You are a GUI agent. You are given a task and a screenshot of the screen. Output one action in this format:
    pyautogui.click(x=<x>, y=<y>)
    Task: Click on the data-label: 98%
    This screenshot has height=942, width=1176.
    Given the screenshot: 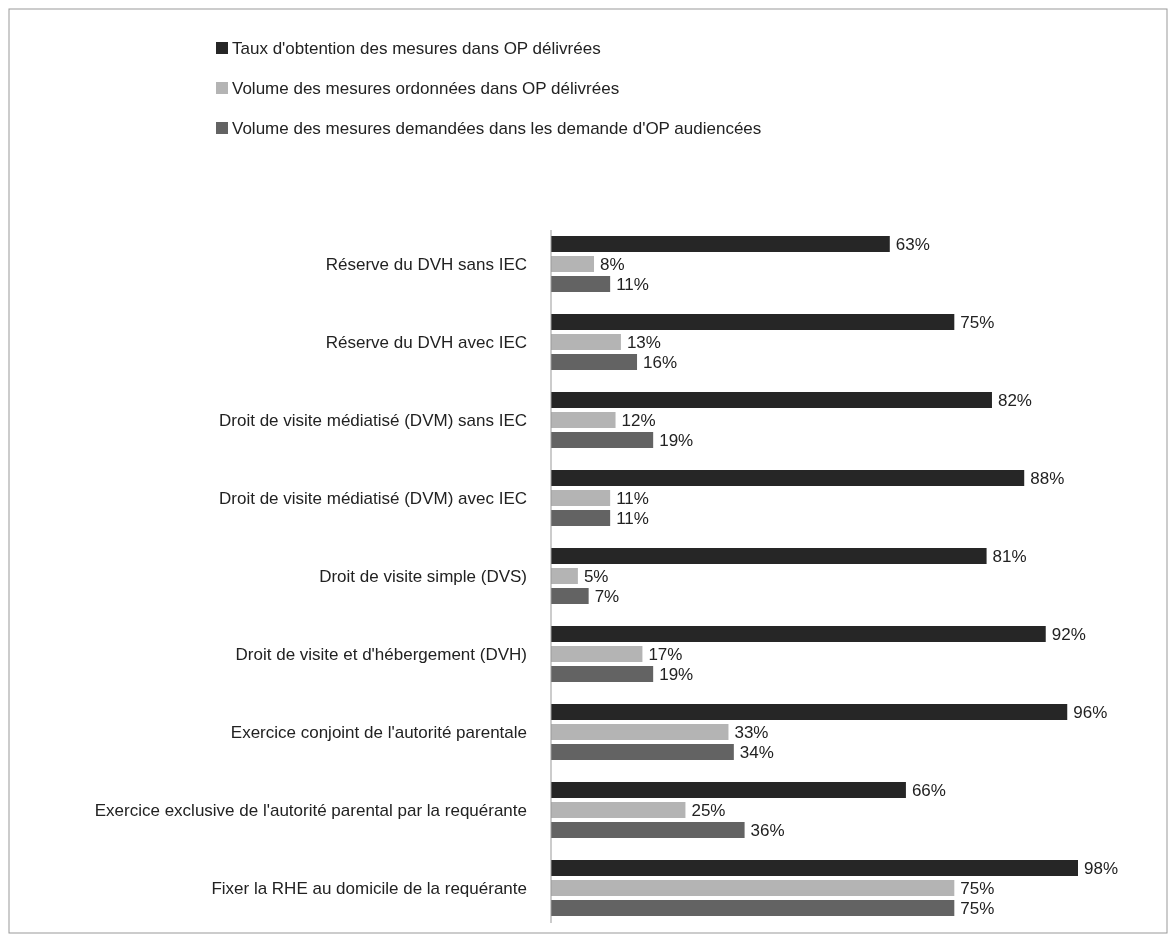 What is the action you would take?
    pyautogui.click(x=1101, y=868)
    